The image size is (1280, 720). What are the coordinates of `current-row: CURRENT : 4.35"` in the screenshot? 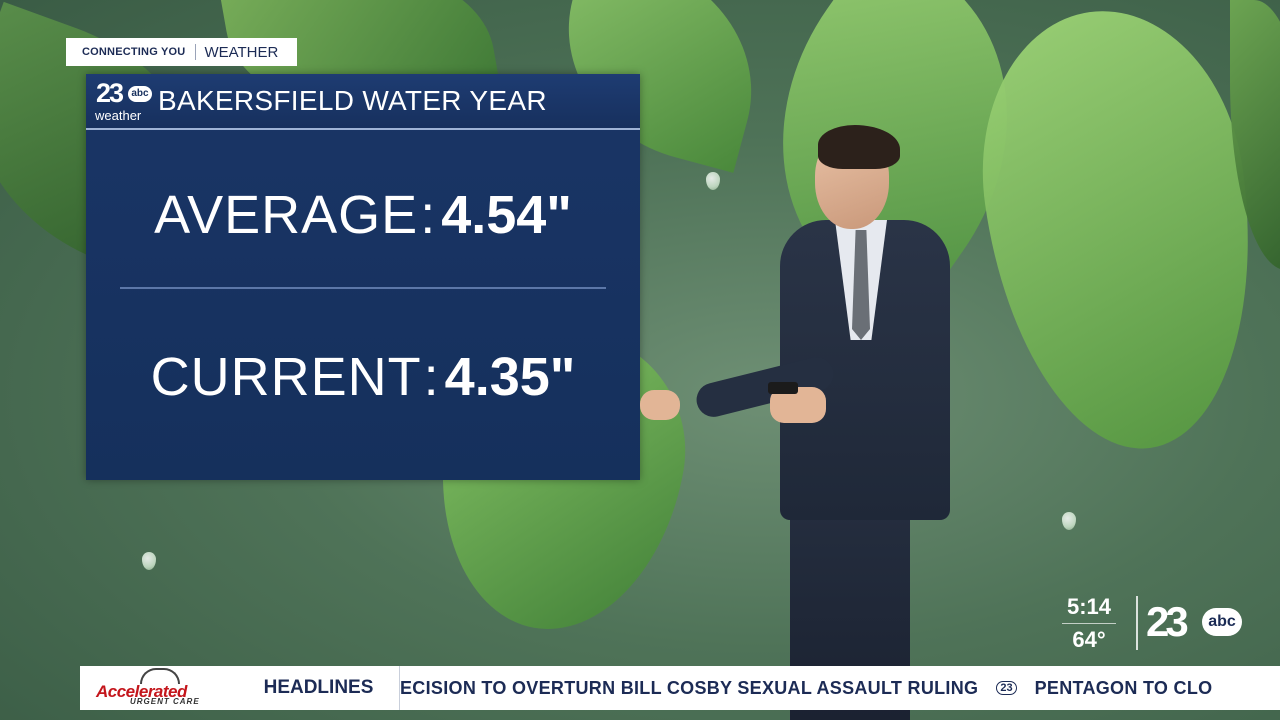 It's located at (363, 377).